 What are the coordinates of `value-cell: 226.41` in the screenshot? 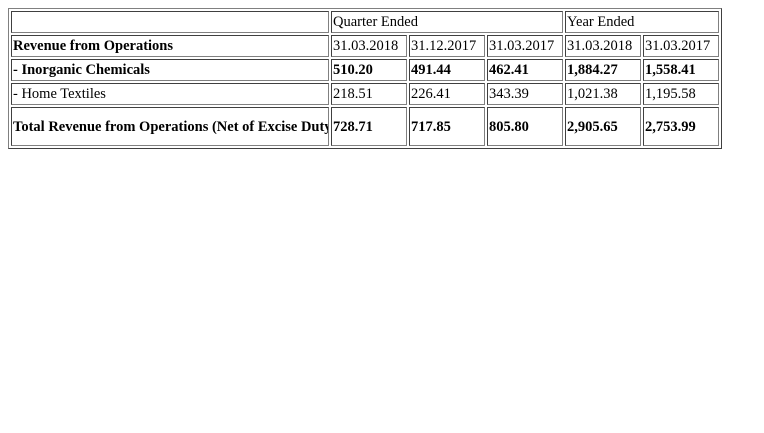 It's located at (447, 94).